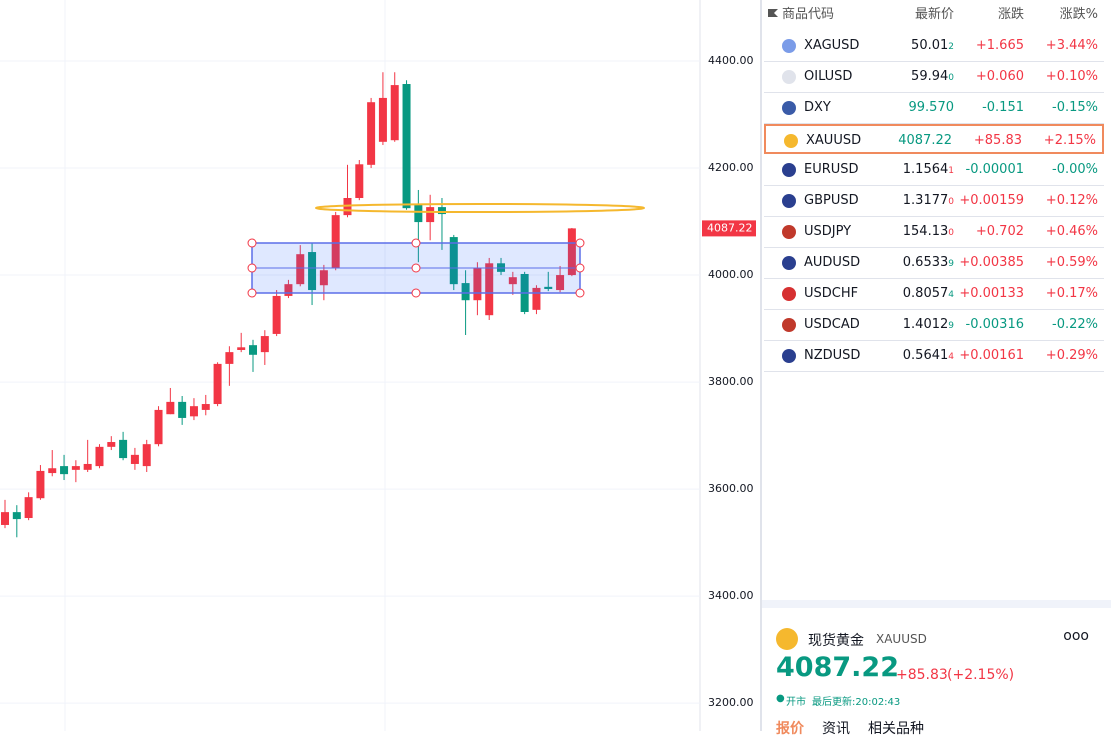  What do you see at coordinates (836, 729) in the screenshot?
I see `tab: 资讯` at bounding box center [836, 729].